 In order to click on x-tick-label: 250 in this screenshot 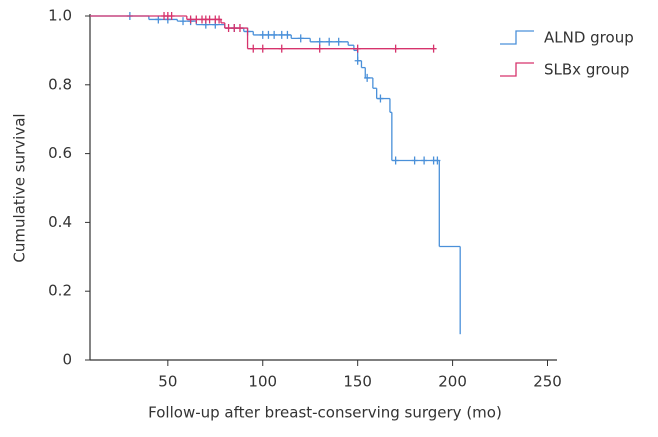, I will do `click(547, 382)`.